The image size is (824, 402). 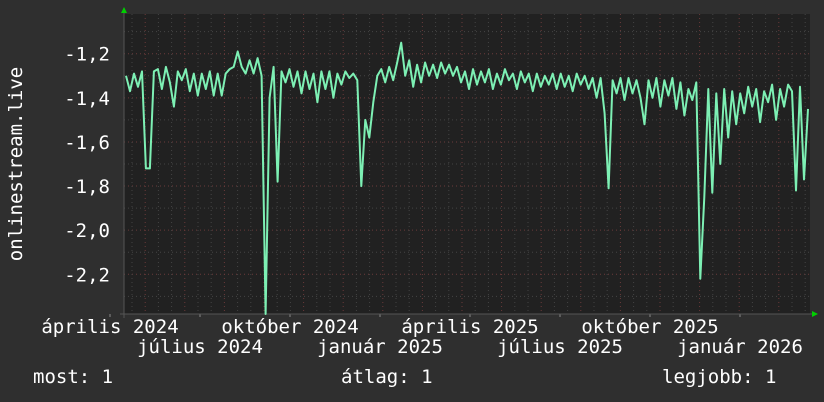 What do you see at coordinates (200, 347) in the screenshot?
I see `x-tick-label: július 2024` at bounding box center [200, 347].